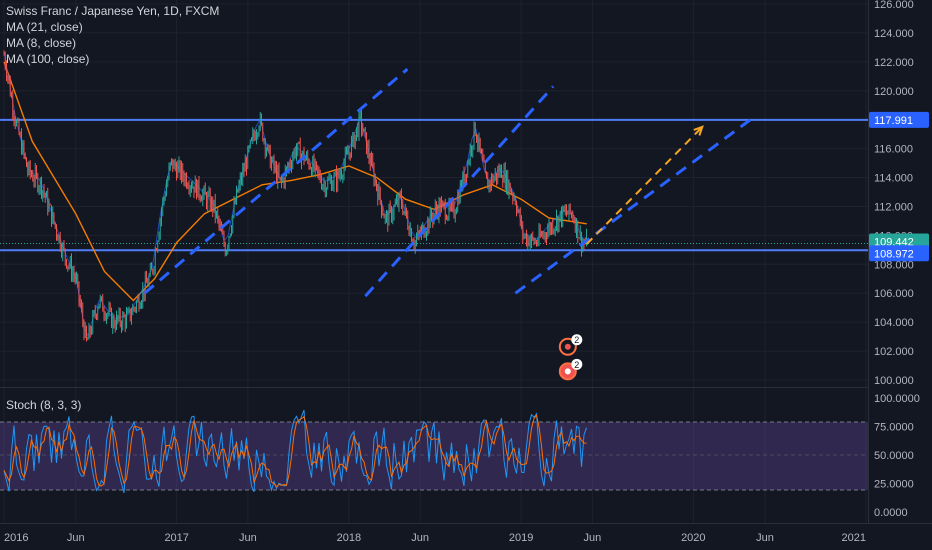  Describe the element at coordinates (854, 538) in the screenshot. I see `time-tick-label: 2021` at that location.